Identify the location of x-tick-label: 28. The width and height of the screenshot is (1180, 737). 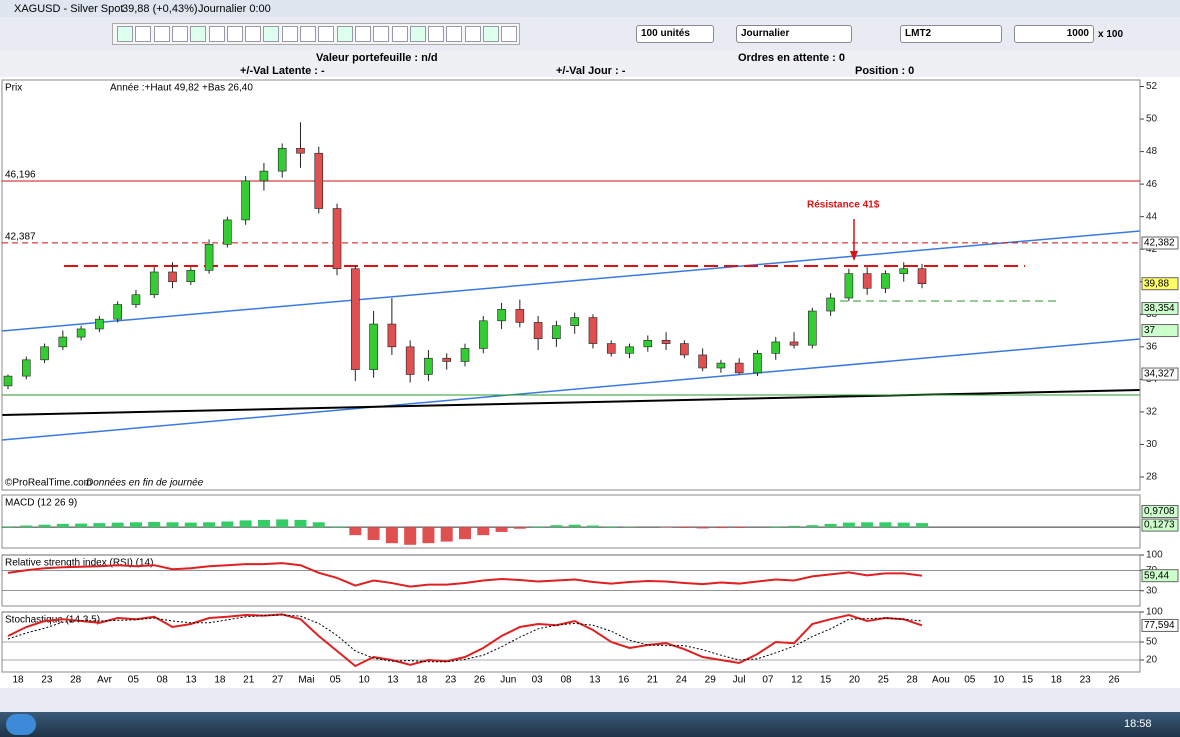
(913, 680).